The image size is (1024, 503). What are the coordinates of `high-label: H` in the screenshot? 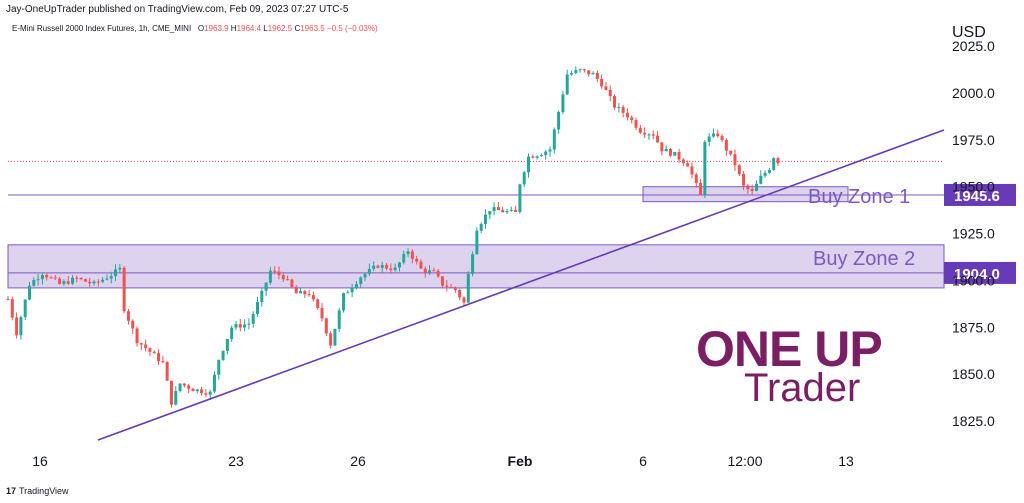 It's located at (233, 28).